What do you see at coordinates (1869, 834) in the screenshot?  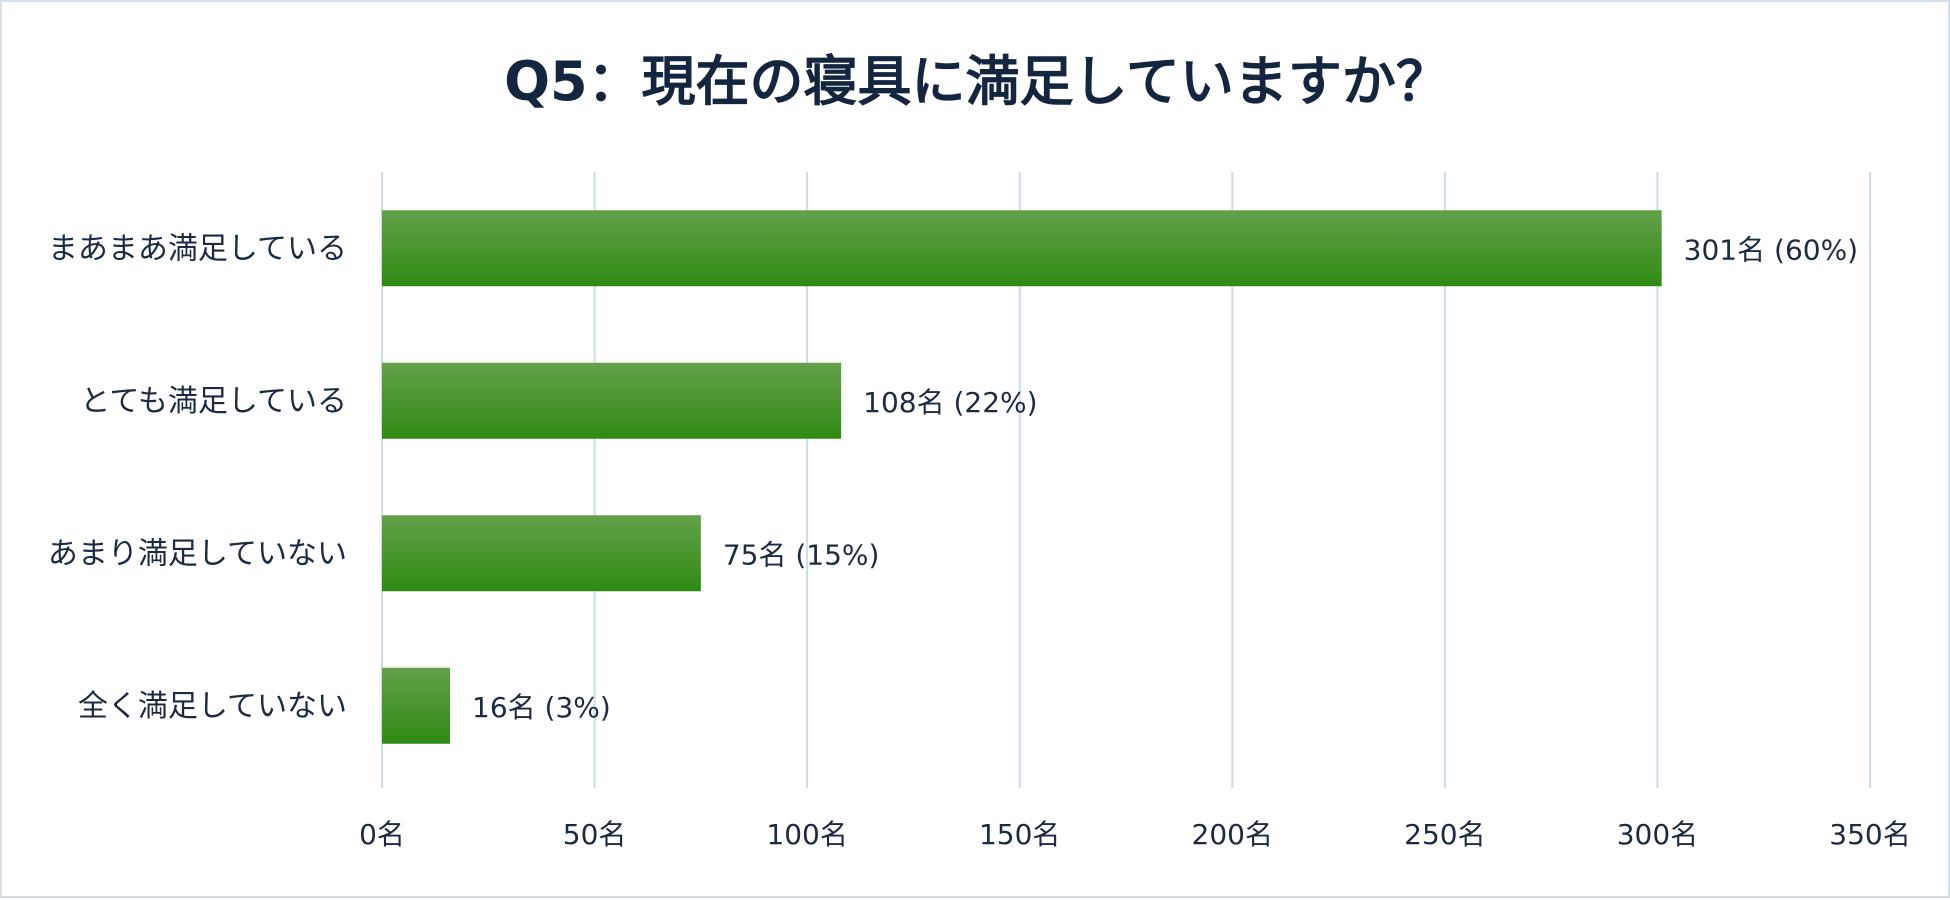 I see `x-tick-label: 350名` at bounding box center [1869, 834].